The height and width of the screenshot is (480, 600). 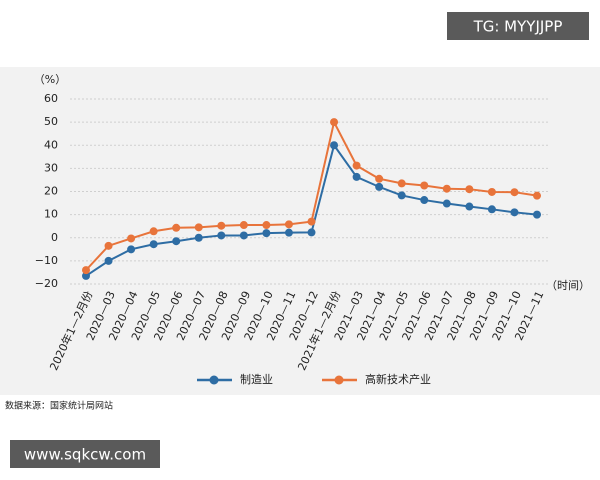 I want to click on source: 数据来源：国家统计局网站, so click(x=59, y=406).